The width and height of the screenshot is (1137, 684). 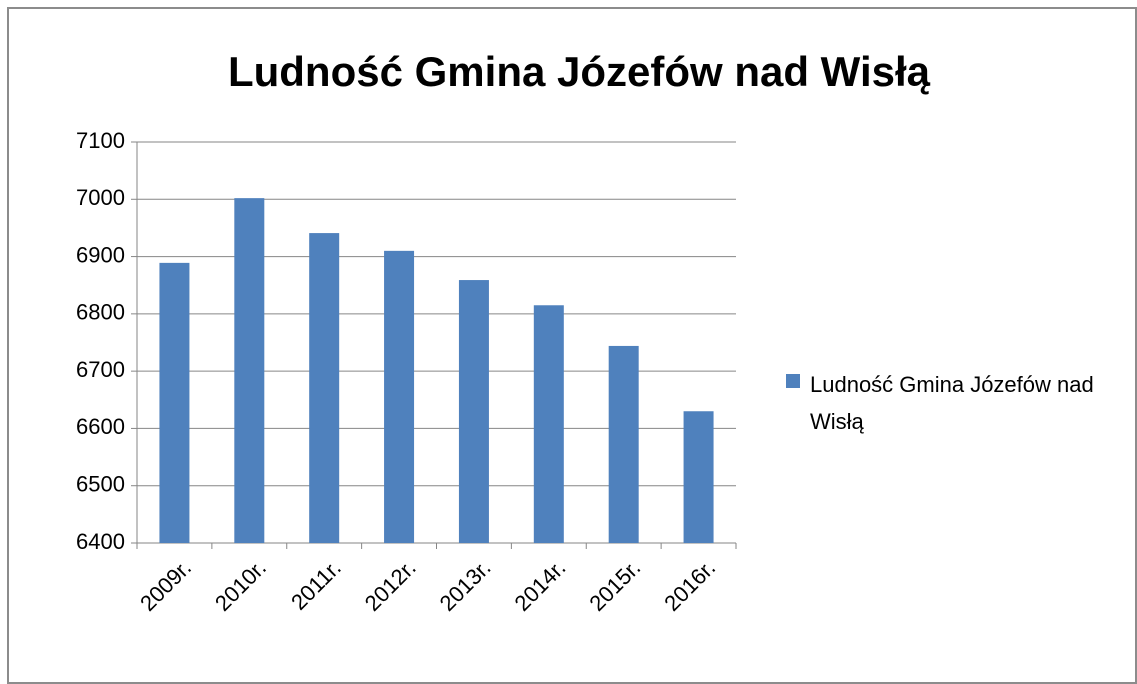 I want to click on y-tick-label: 6800, so click(x=100, y=312).